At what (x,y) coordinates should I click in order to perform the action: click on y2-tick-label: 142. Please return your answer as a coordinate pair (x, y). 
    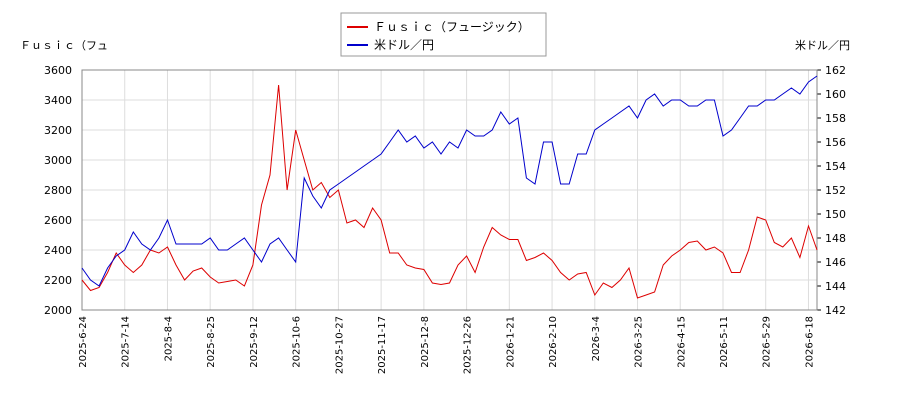
    Looking at the image, I should click on (835, 310).